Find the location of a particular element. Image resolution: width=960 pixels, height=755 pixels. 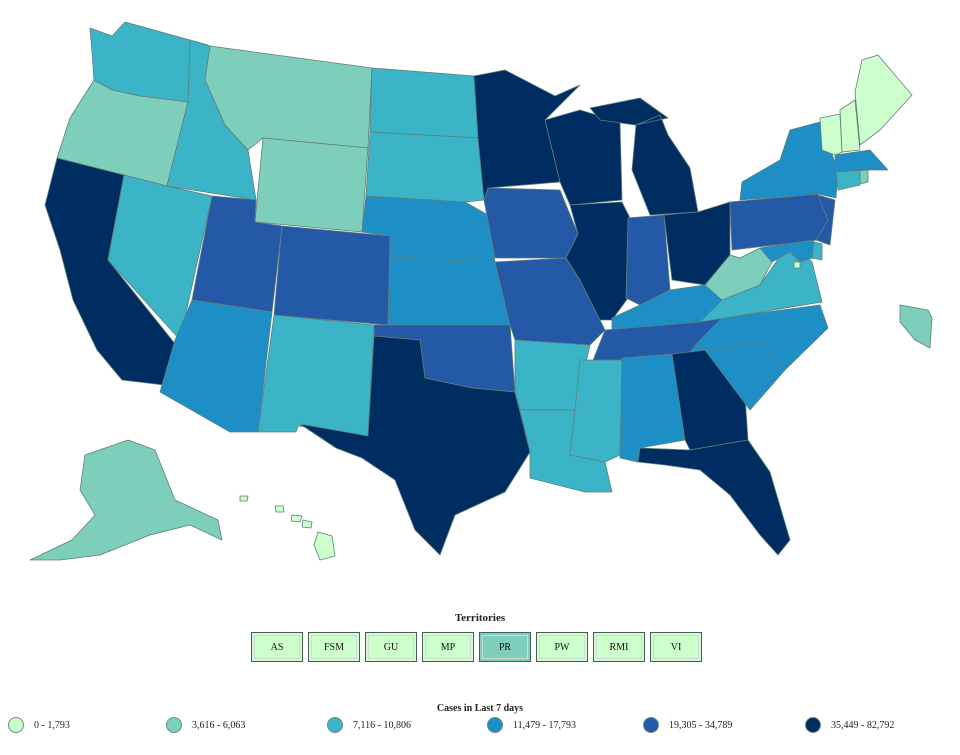

territory-vi: VI is located at coordinates (676, 647).